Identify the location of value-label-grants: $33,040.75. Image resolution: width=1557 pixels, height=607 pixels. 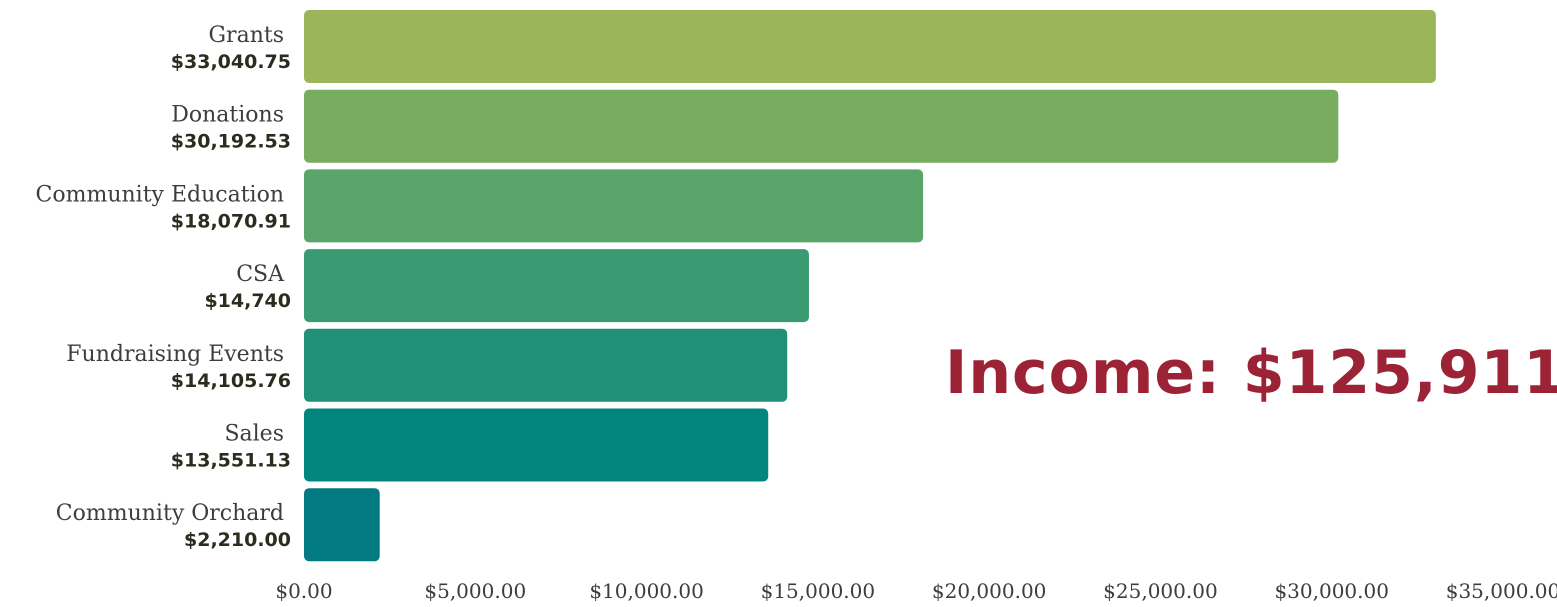
(231, 62).